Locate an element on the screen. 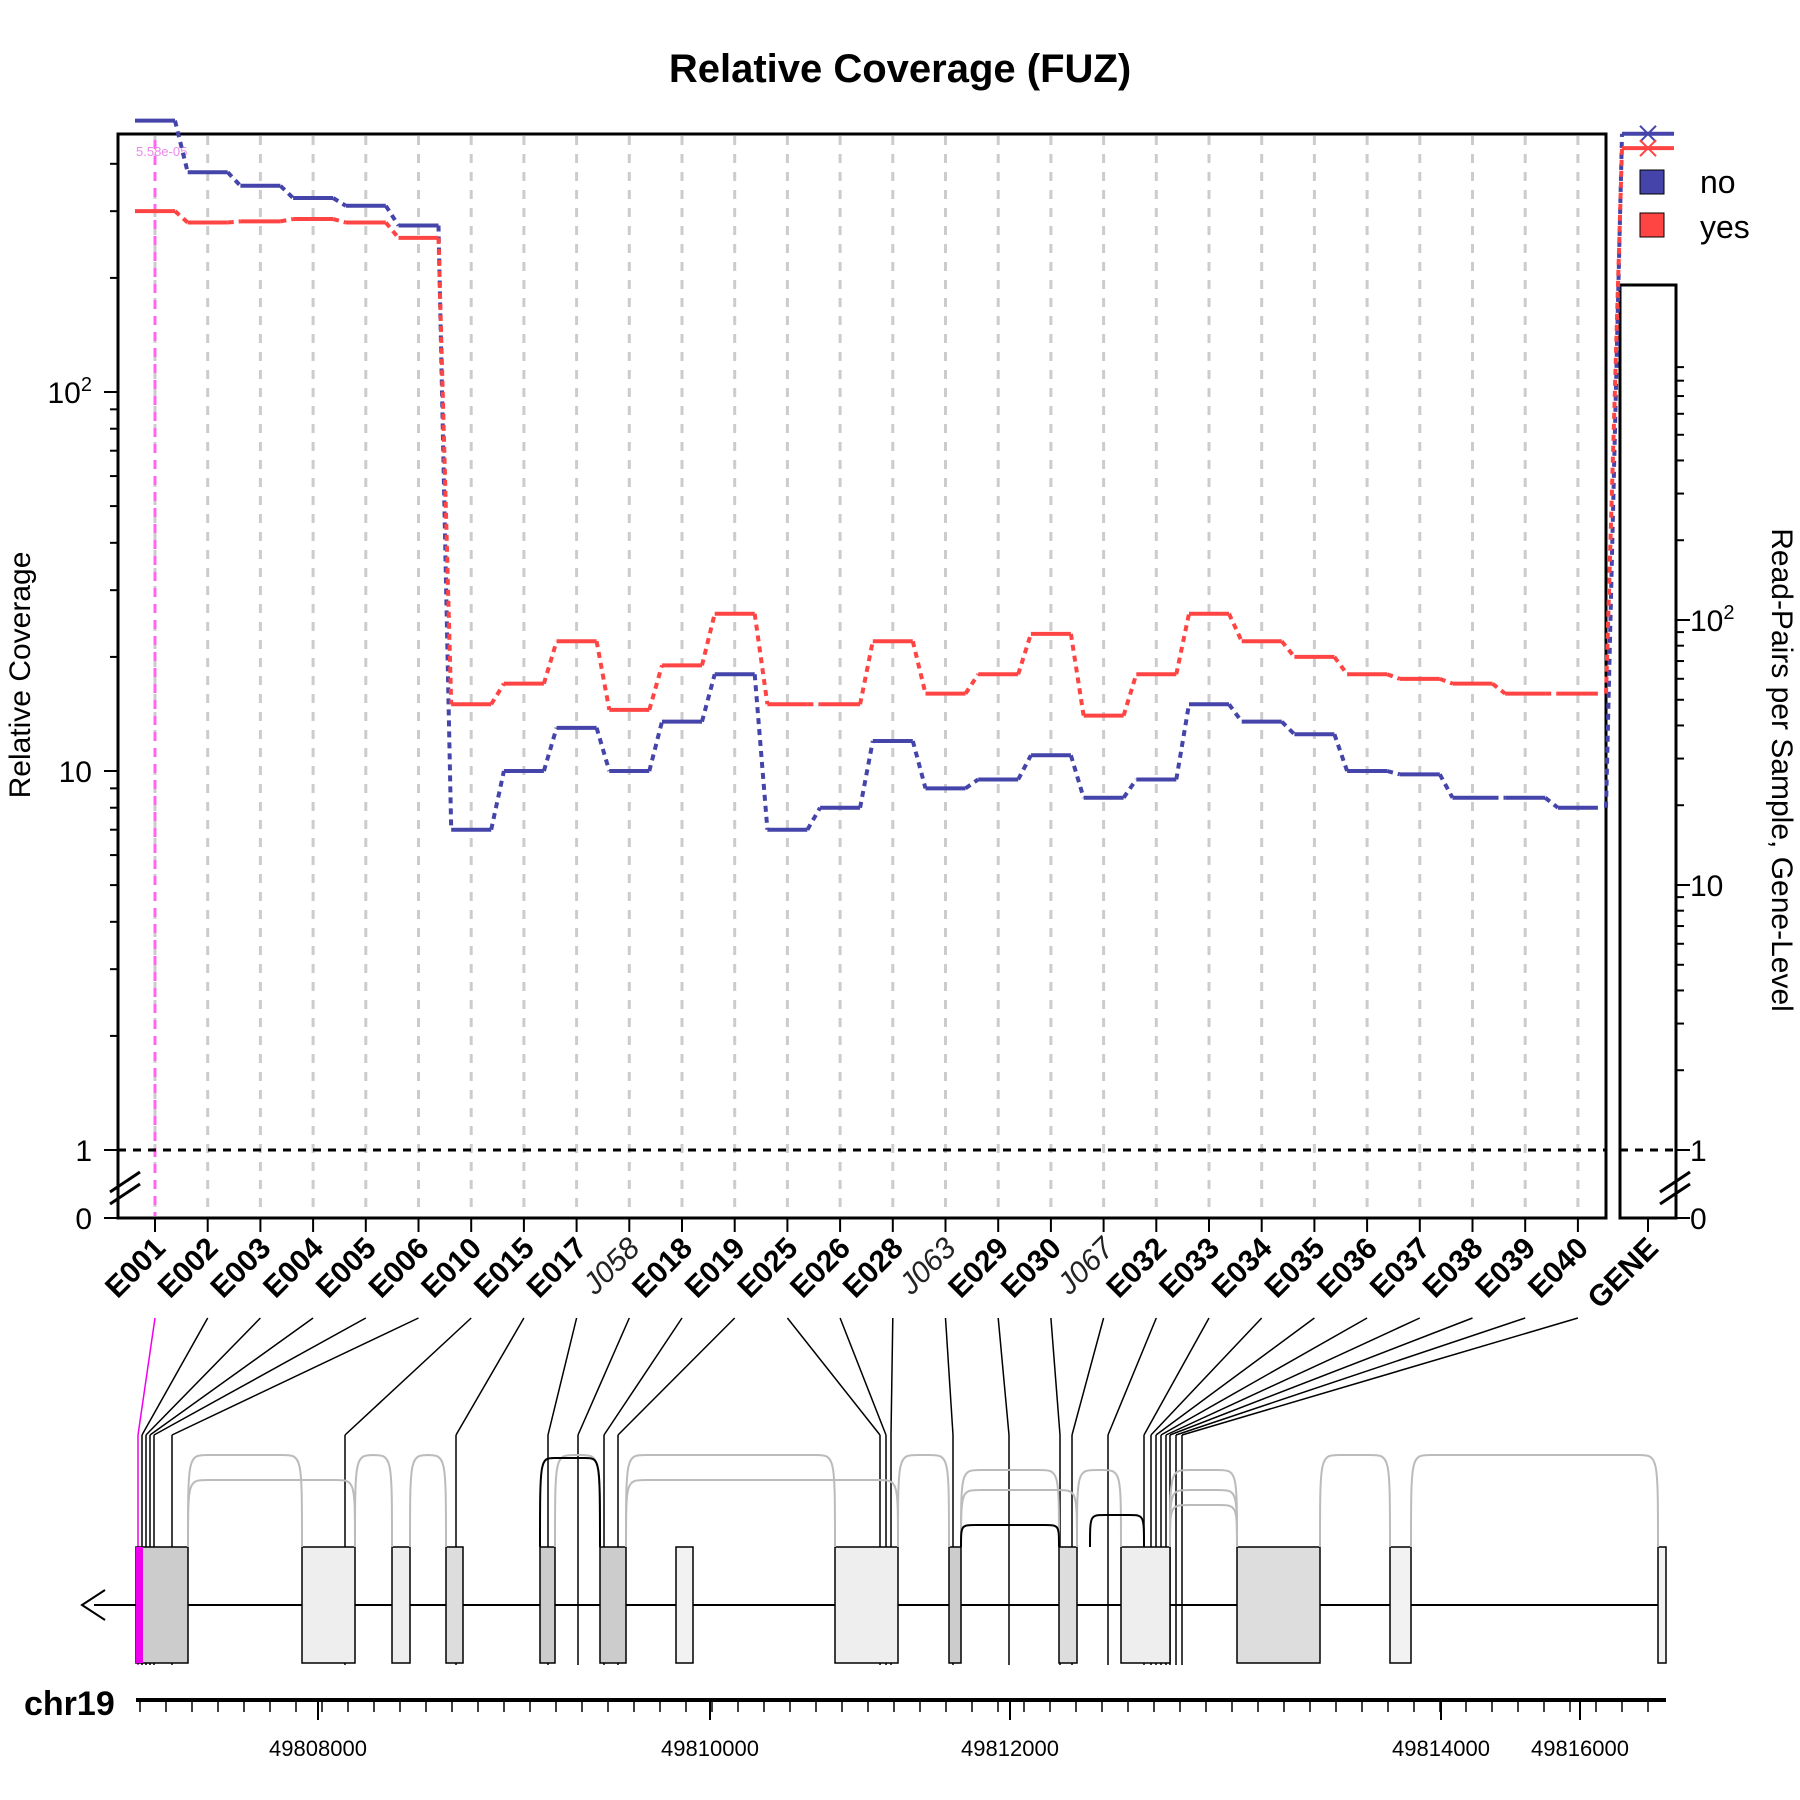  right-tick-label: 10 is located at coordinates (1706, 886).